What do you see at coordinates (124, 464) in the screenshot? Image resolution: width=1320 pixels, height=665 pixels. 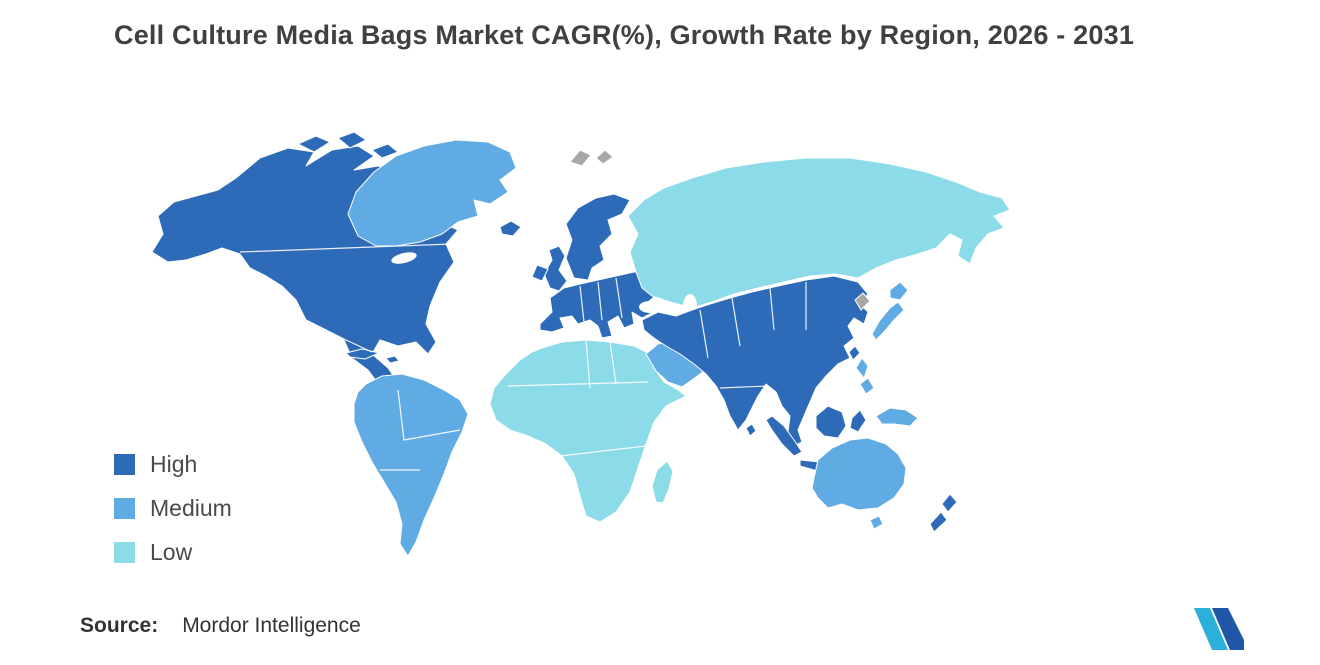 I see `legend-swatch-high` at bounding box center [124, 464].